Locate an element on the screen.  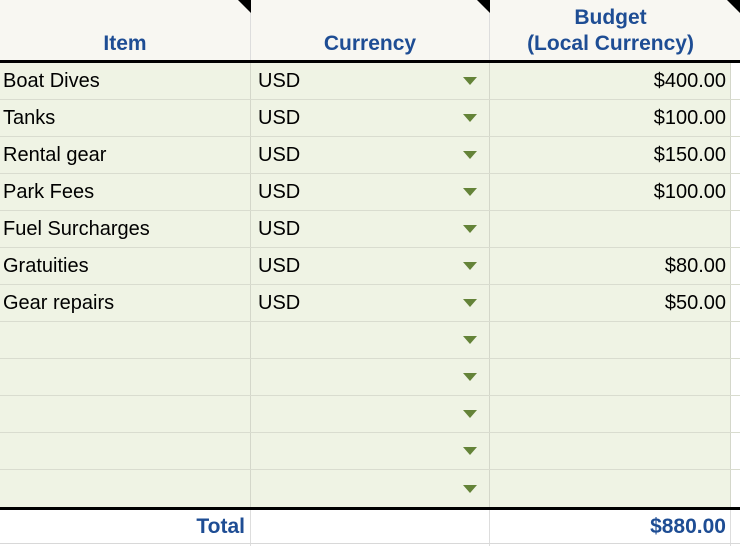
budget-cell: $50.00 is located at coordinates (610, 303).